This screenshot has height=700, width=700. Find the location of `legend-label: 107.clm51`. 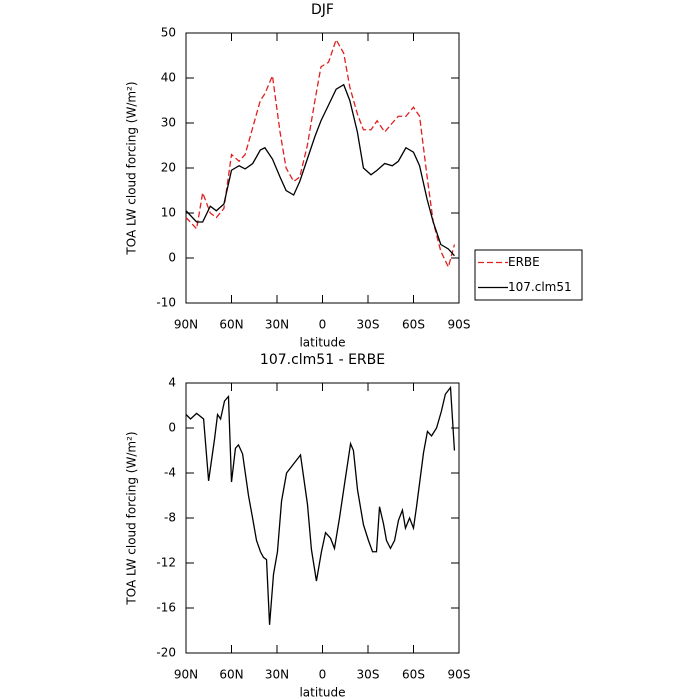

legend-label: 107.clm51 is located at coordinates (540, 287).